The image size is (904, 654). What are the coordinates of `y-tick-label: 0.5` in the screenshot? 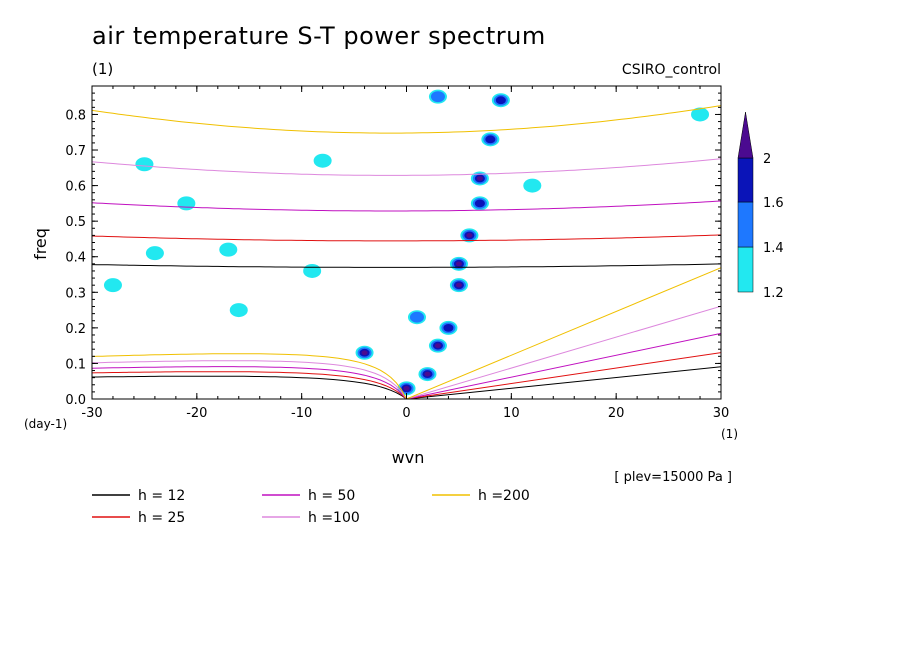 It's located at (75, 222).